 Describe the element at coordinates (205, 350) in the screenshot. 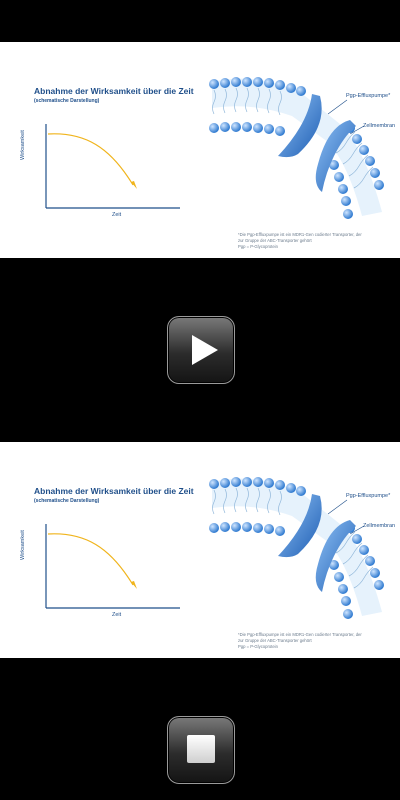

I see `play-icon` at that location.